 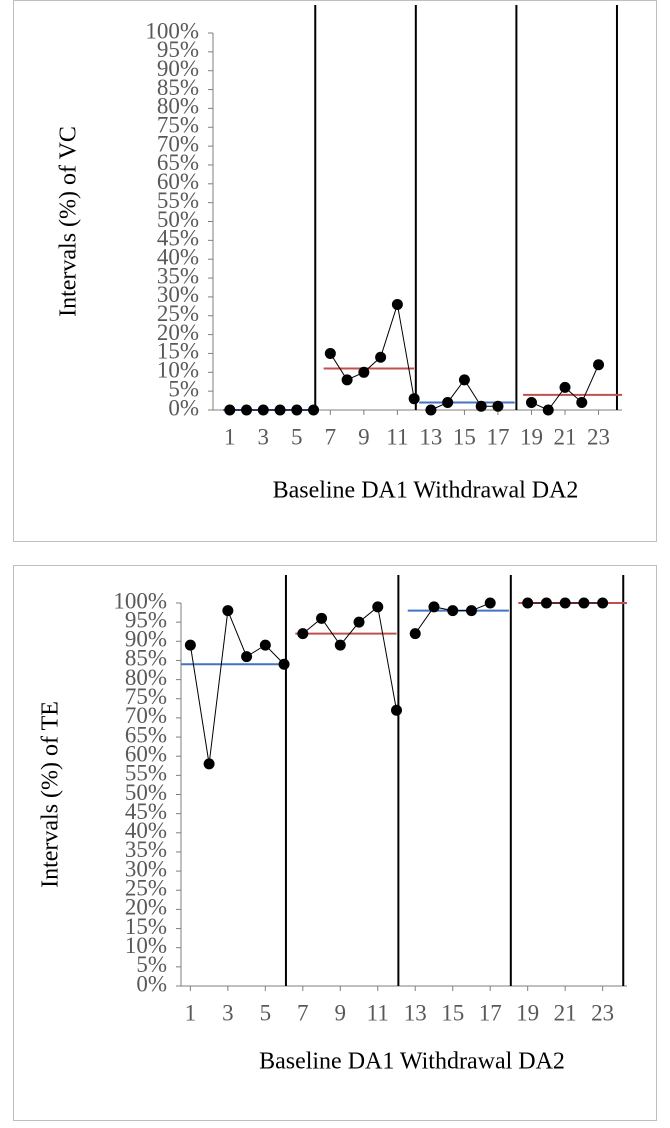 What do you see at coordinates (426, 491) in the screenshot?
I see `x-axis-title: Baseline DA1 Withdrawal DA2` at bounding box center [426, 491].